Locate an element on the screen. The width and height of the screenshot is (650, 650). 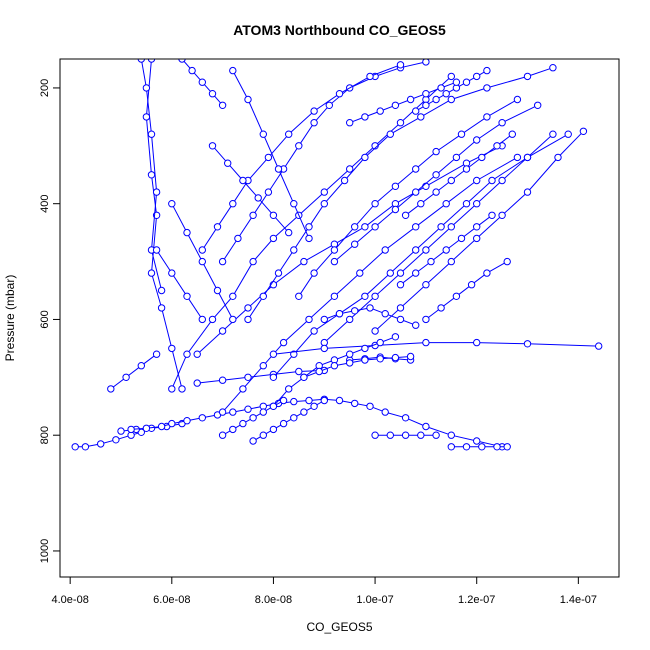
x-tick-label: 8.0e-08 is located at coordinates (273, 600).